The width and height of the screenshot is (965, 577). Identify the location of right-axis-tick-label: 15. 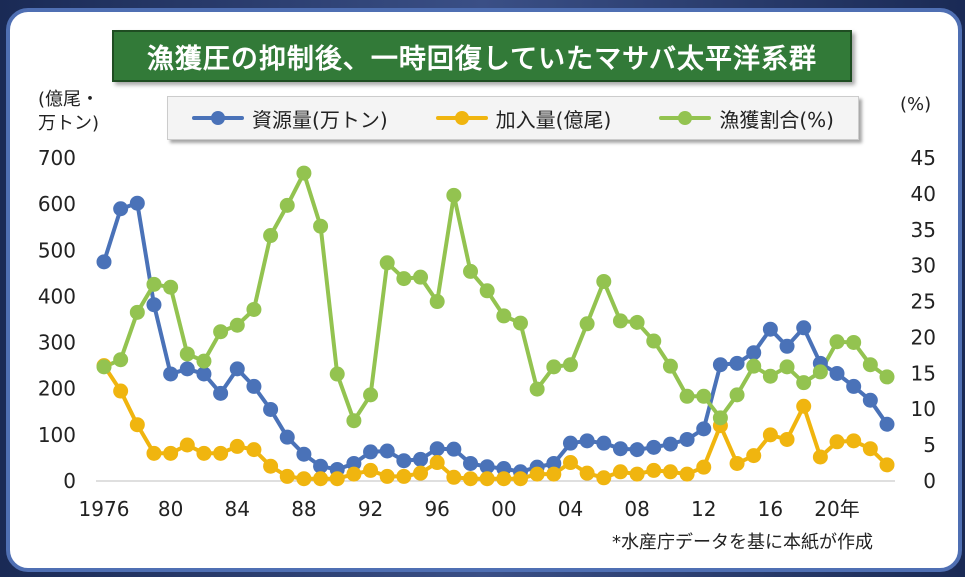
(923, 373).